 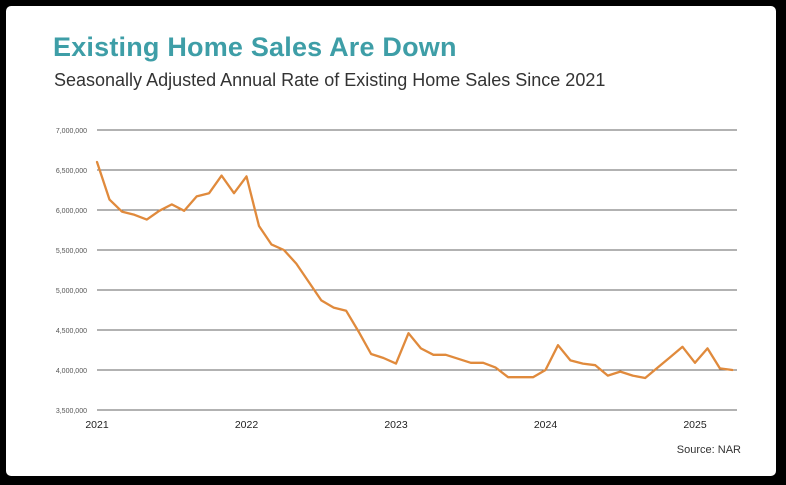 I want to click on chart-title: Existing Home Sales Are Down, so click(x=255, y=47).